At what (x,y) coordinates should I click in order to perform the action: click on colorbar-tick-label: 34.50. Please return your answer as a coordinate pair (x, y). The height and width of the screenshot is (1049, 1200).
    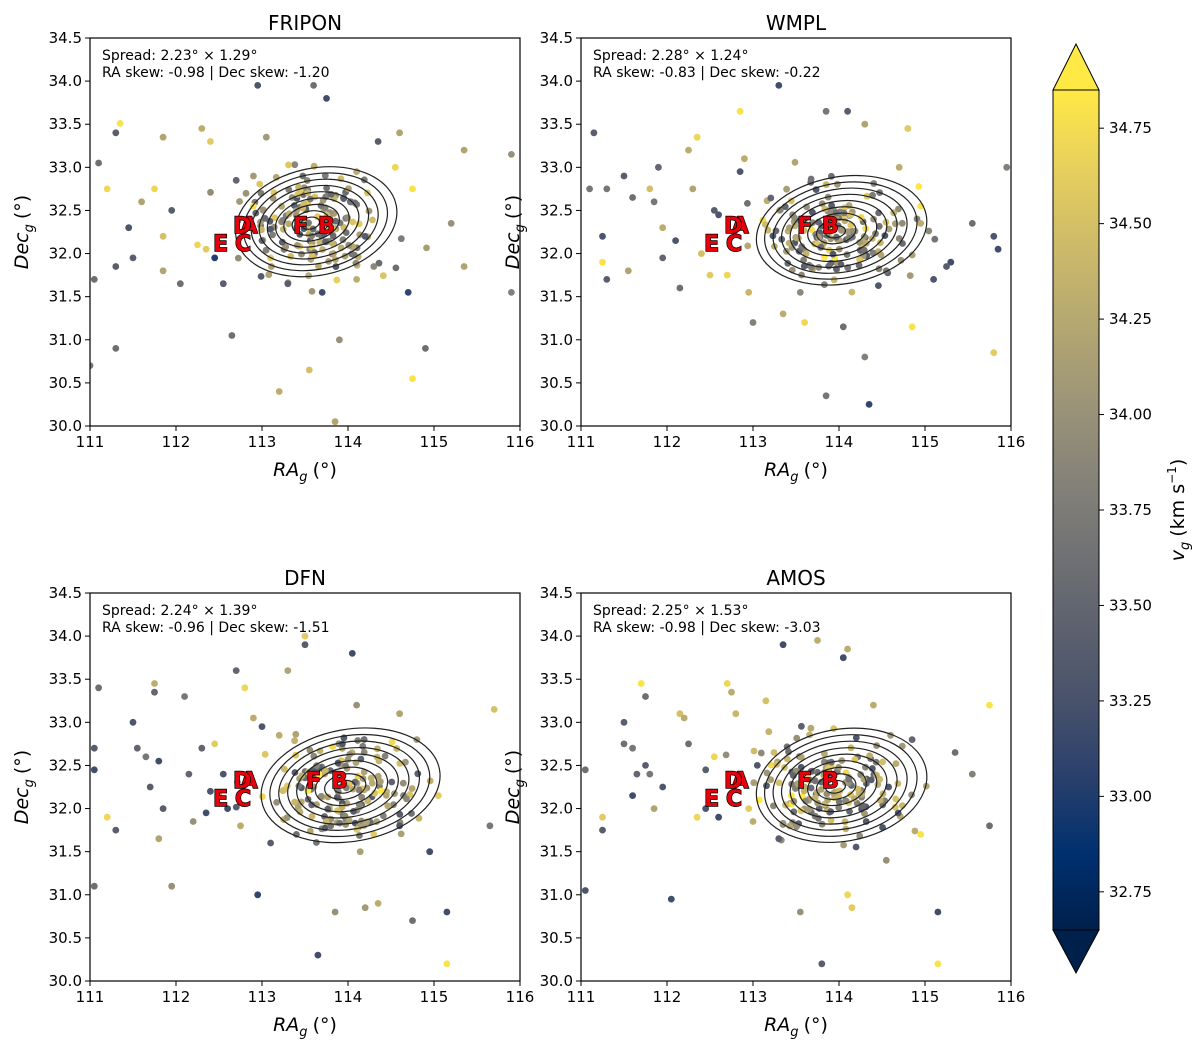
    Looking at the image, I should click on (1130, 224).